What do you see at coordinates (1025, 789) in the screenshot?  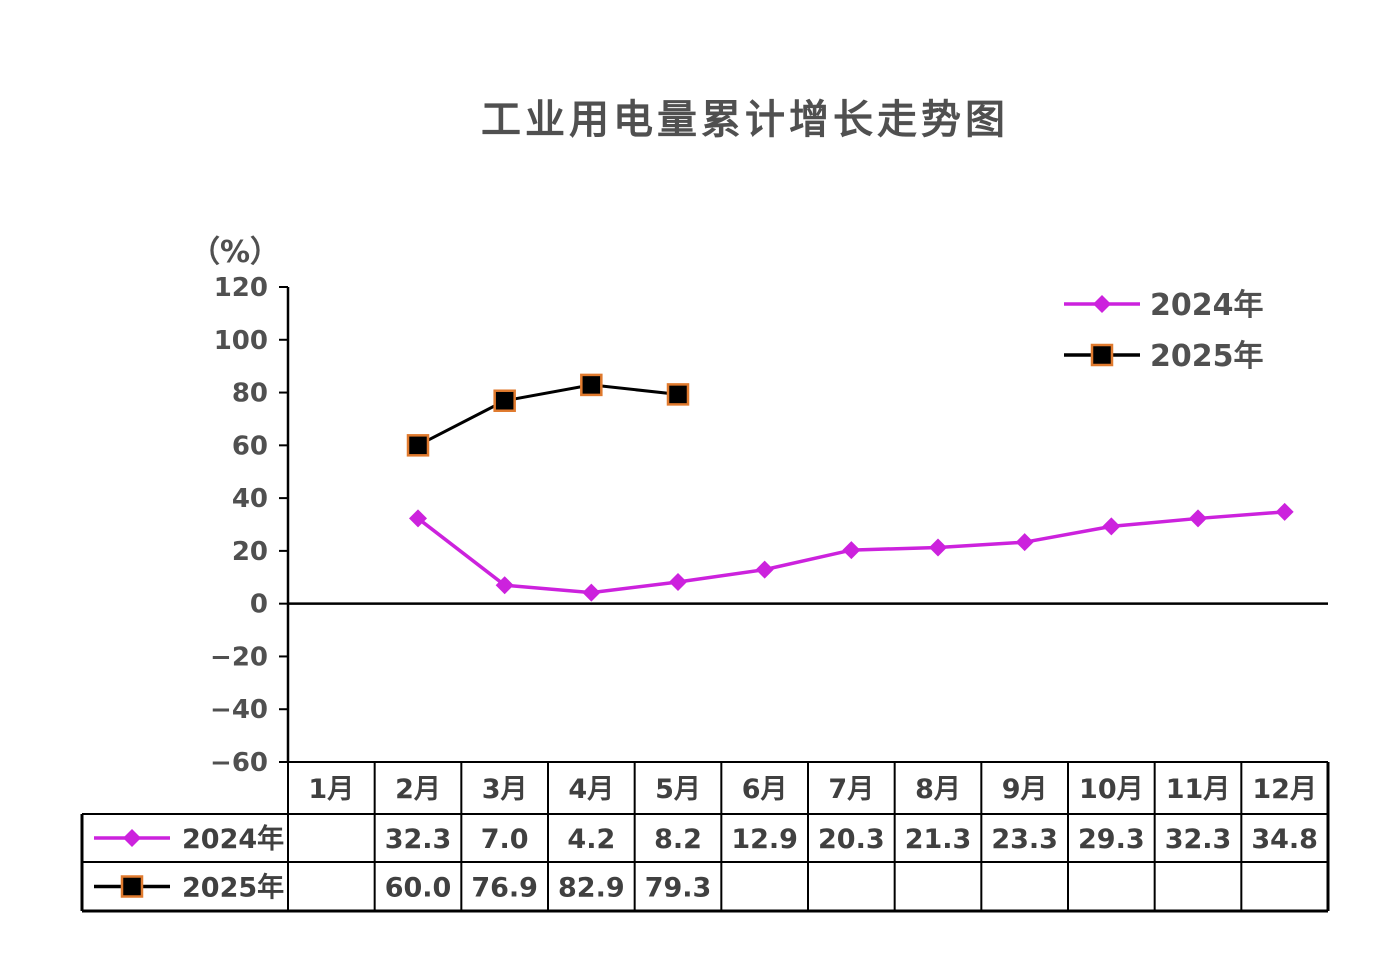 I see `x-category-label: 9月` at bounding box center [1025, 789].